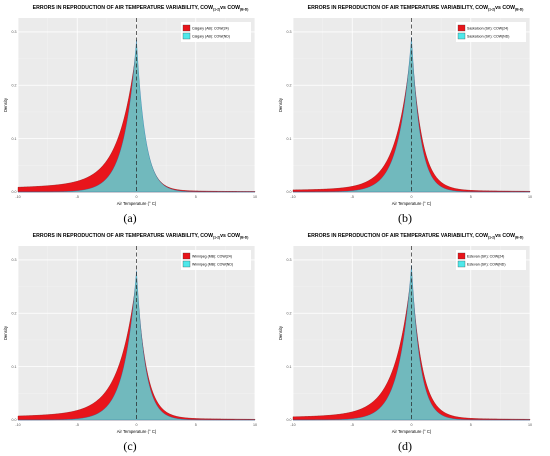 The width and height of the screenshot is (550, 456). I want to click on legend-entry-label: Estevan (SK): COW(24), so click(485, 256).